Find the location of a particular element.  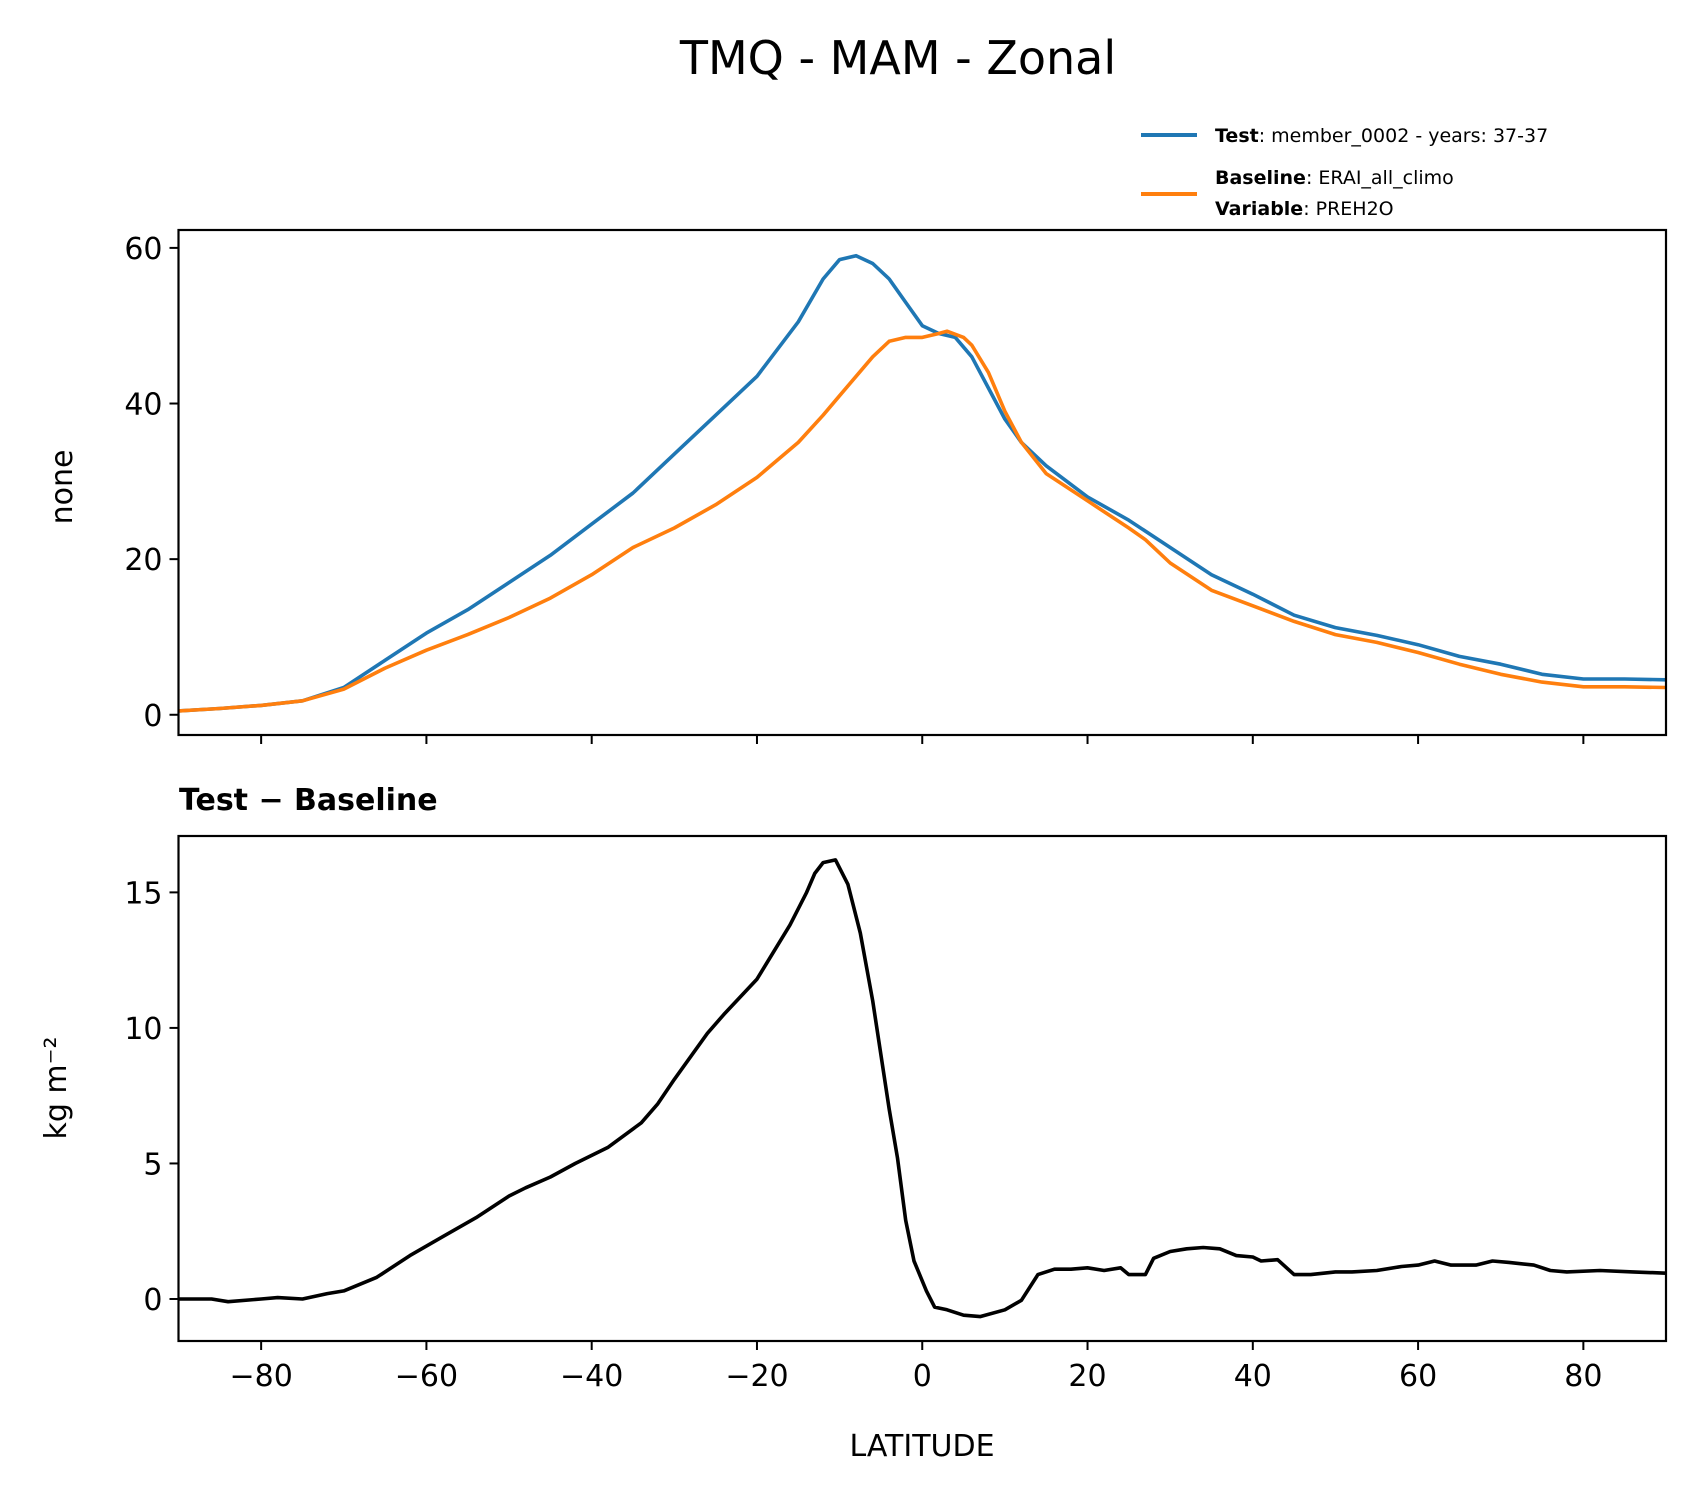

svg-text: Variable: PREH2O is located at coordinates (1304, 209).